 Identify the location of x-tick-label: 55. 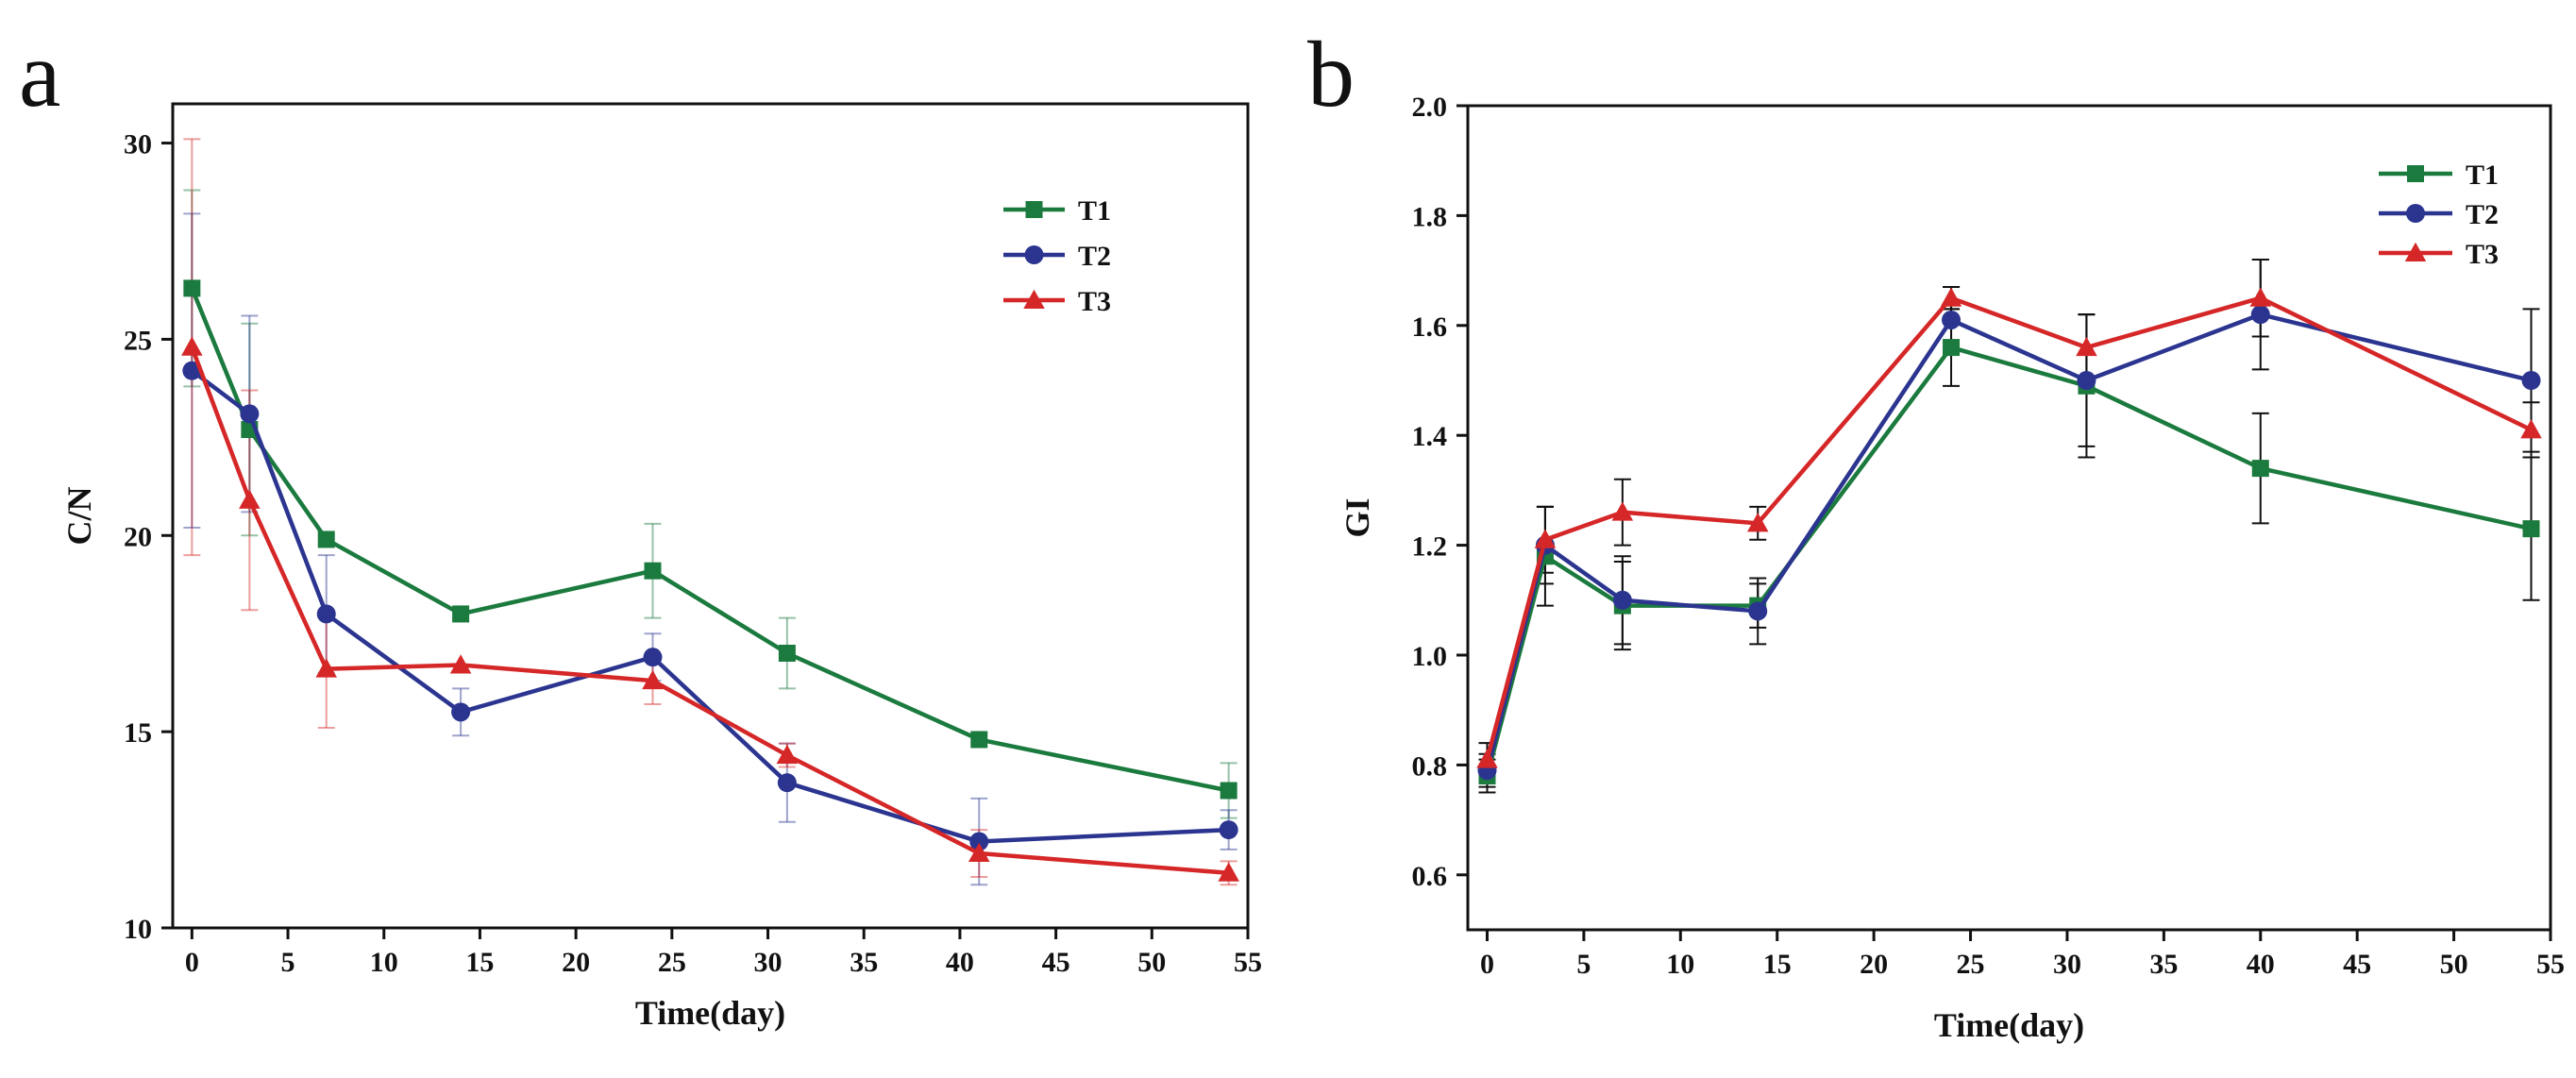
(1248, 962).